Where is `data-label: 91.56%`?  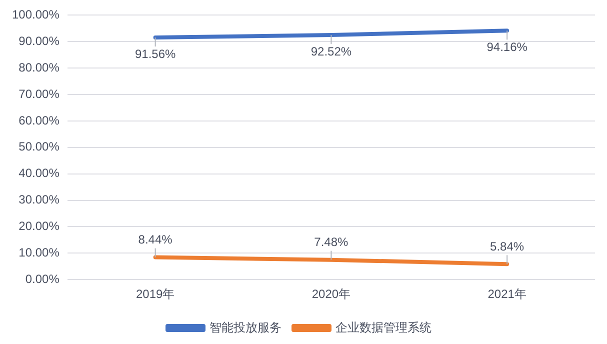
data-label: 91.56% is located at coordinates (155, 53).